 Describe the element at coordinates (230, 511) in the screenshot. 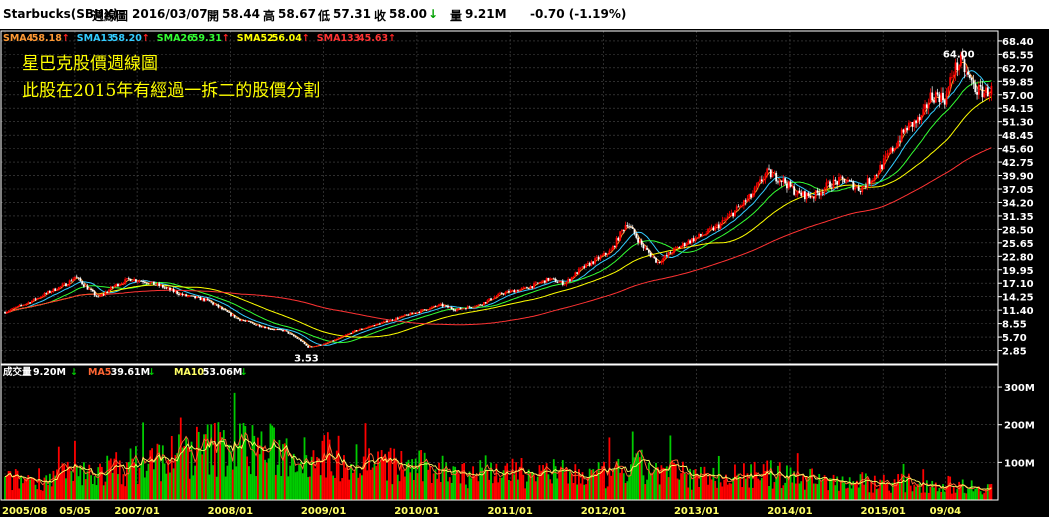

I see `time-tick-label: 2008/01` at that location.